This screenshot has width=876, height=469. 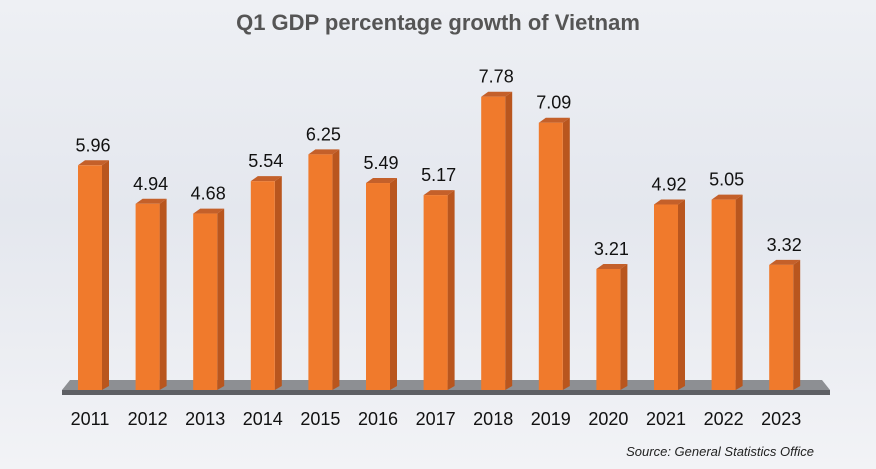 What do you see at coordinates (92, 145) in the screenshot?
I see `data-label: 5.96` at bounding box center [92, 145].